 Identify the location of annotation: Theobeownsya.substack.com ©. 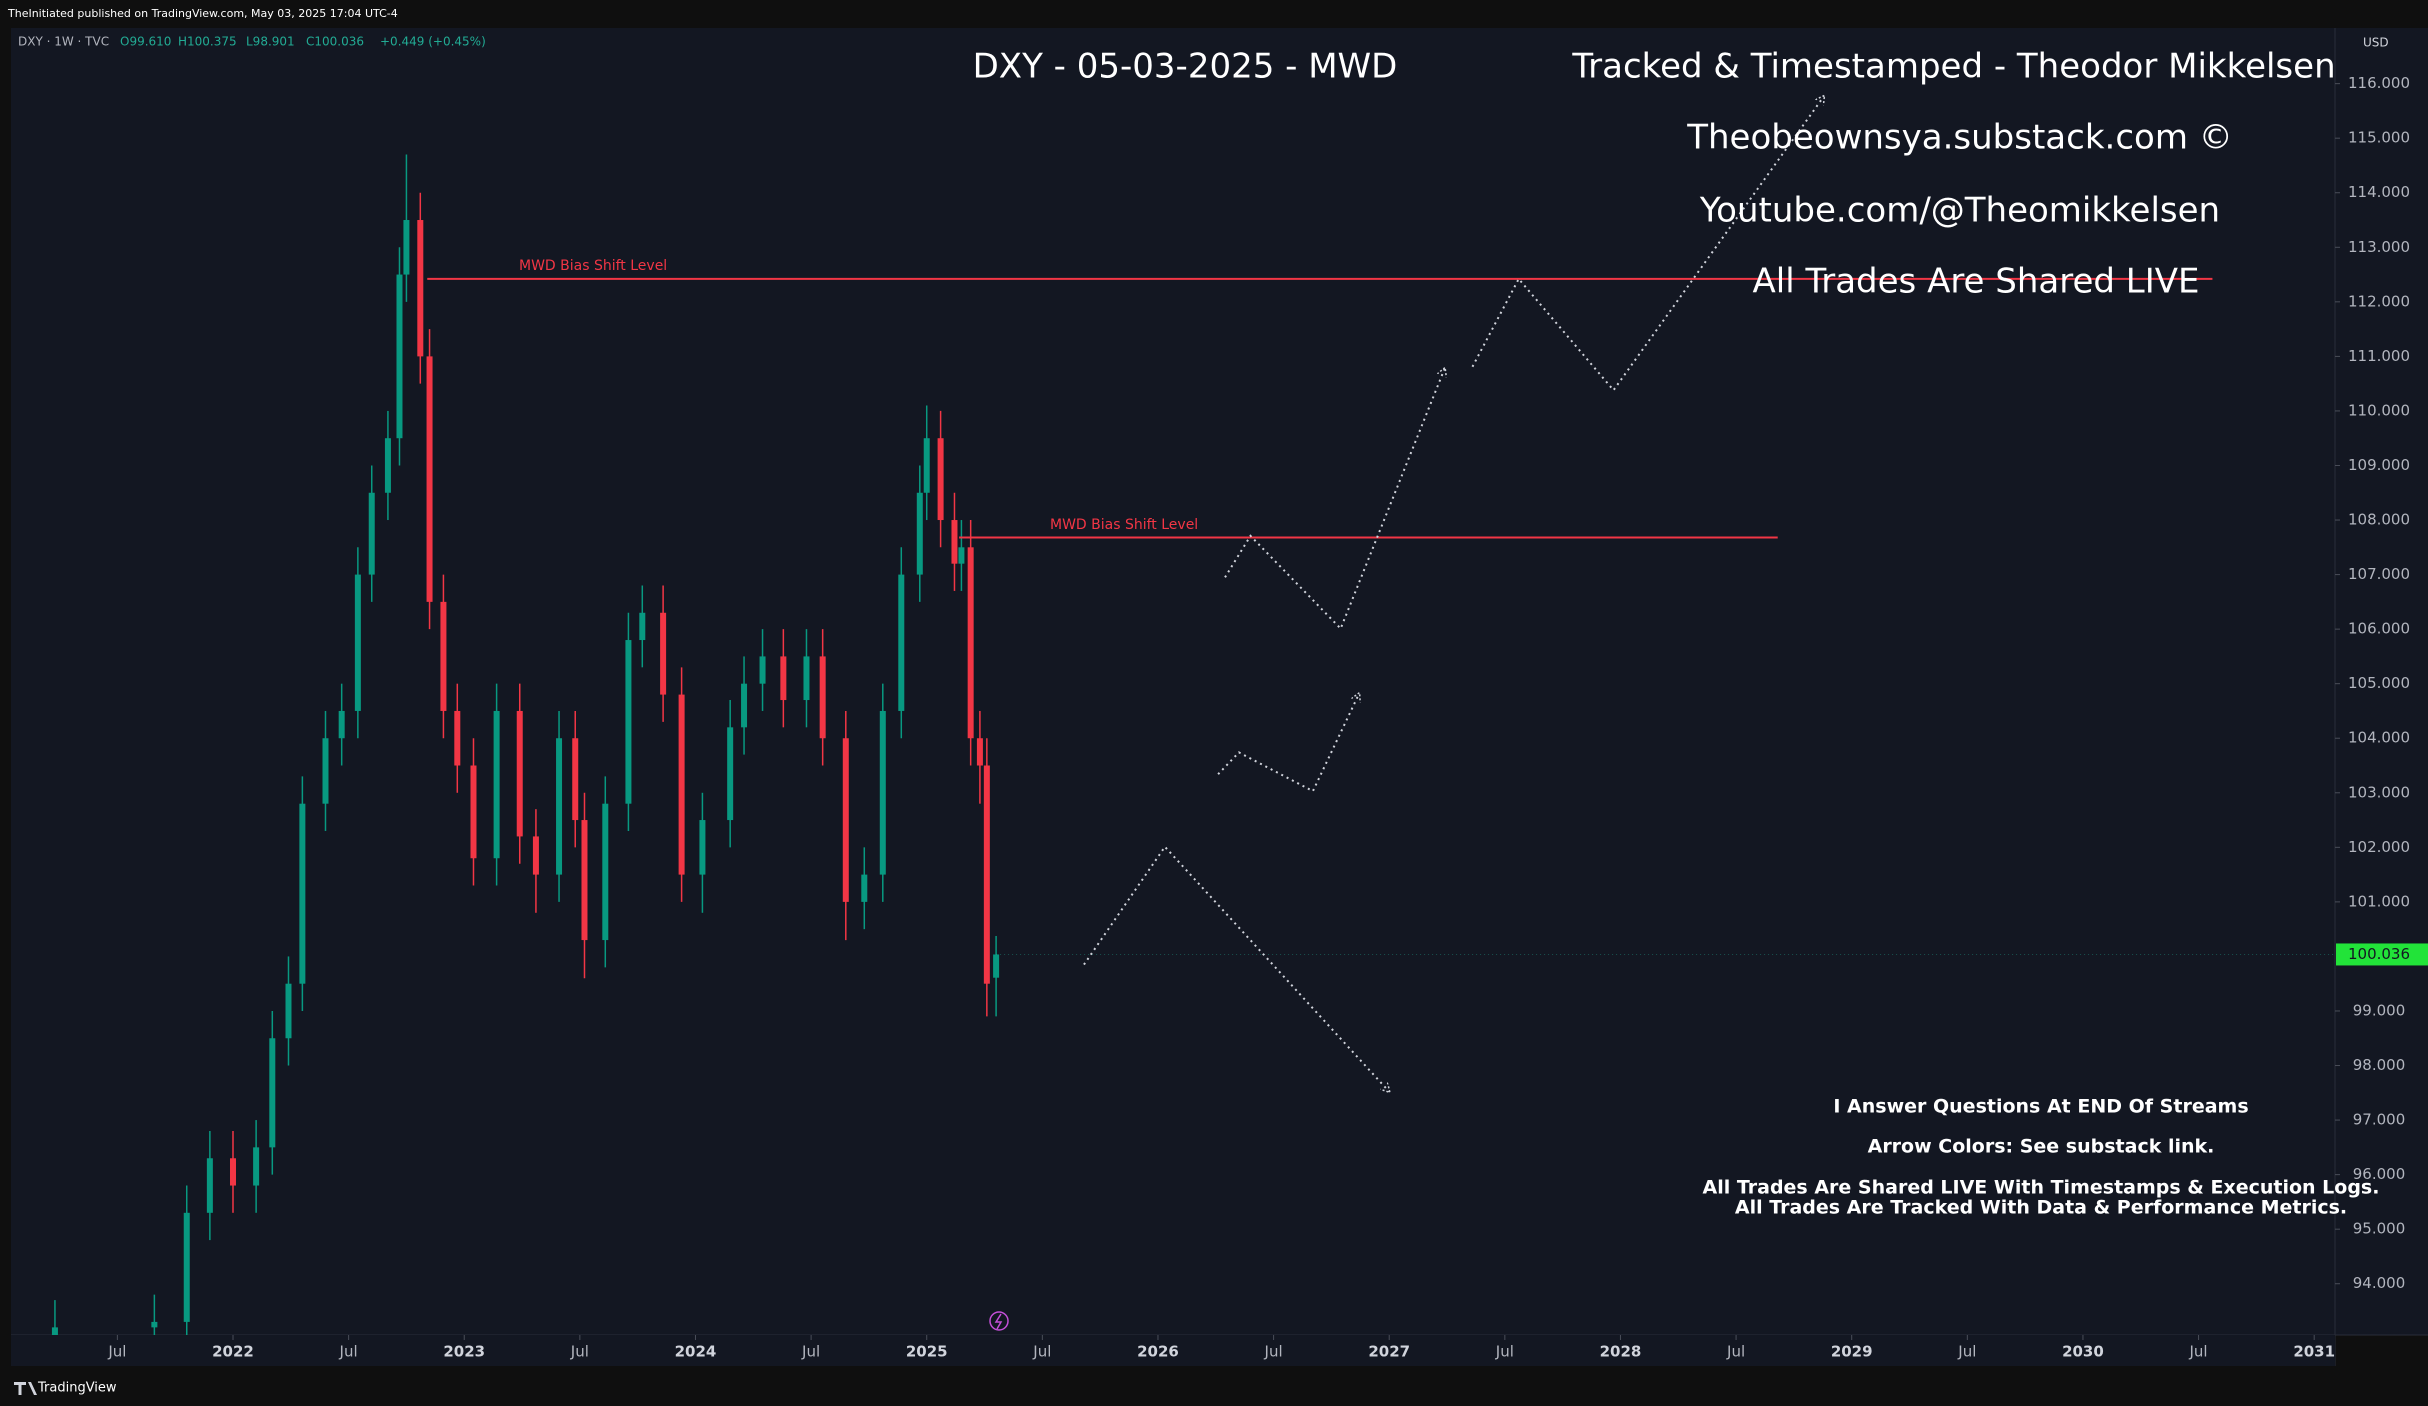
(1959, 138).